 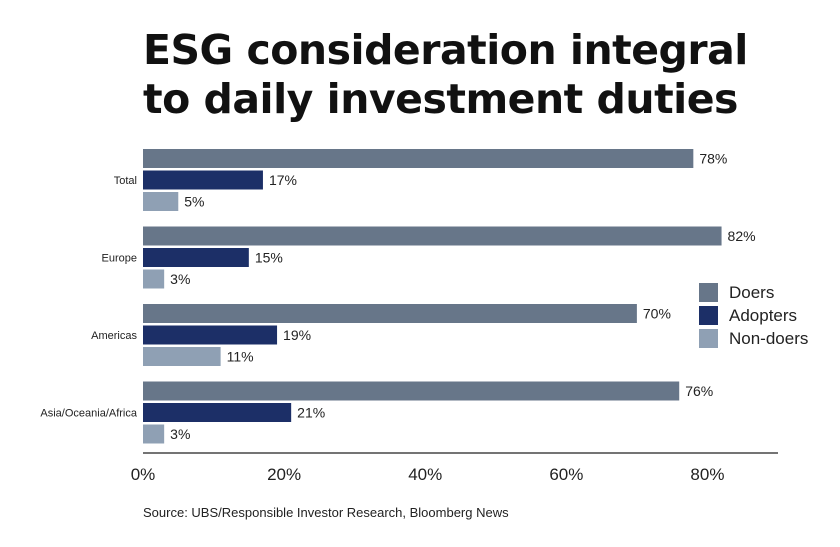 What do you see at coordinates (742, 236) in the screenshot?
I see `data-label-europe-doers: 82%` at bounding box center [742, 236].